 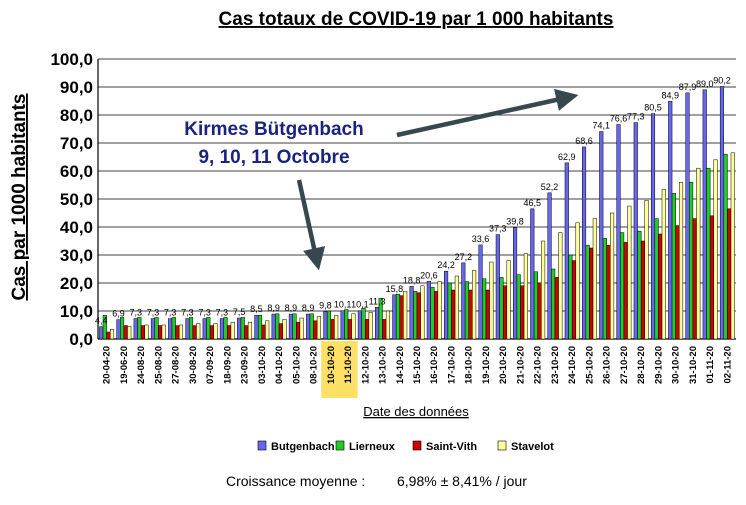 I want to click on data-label: 9,8, so click(x=325, y=306).